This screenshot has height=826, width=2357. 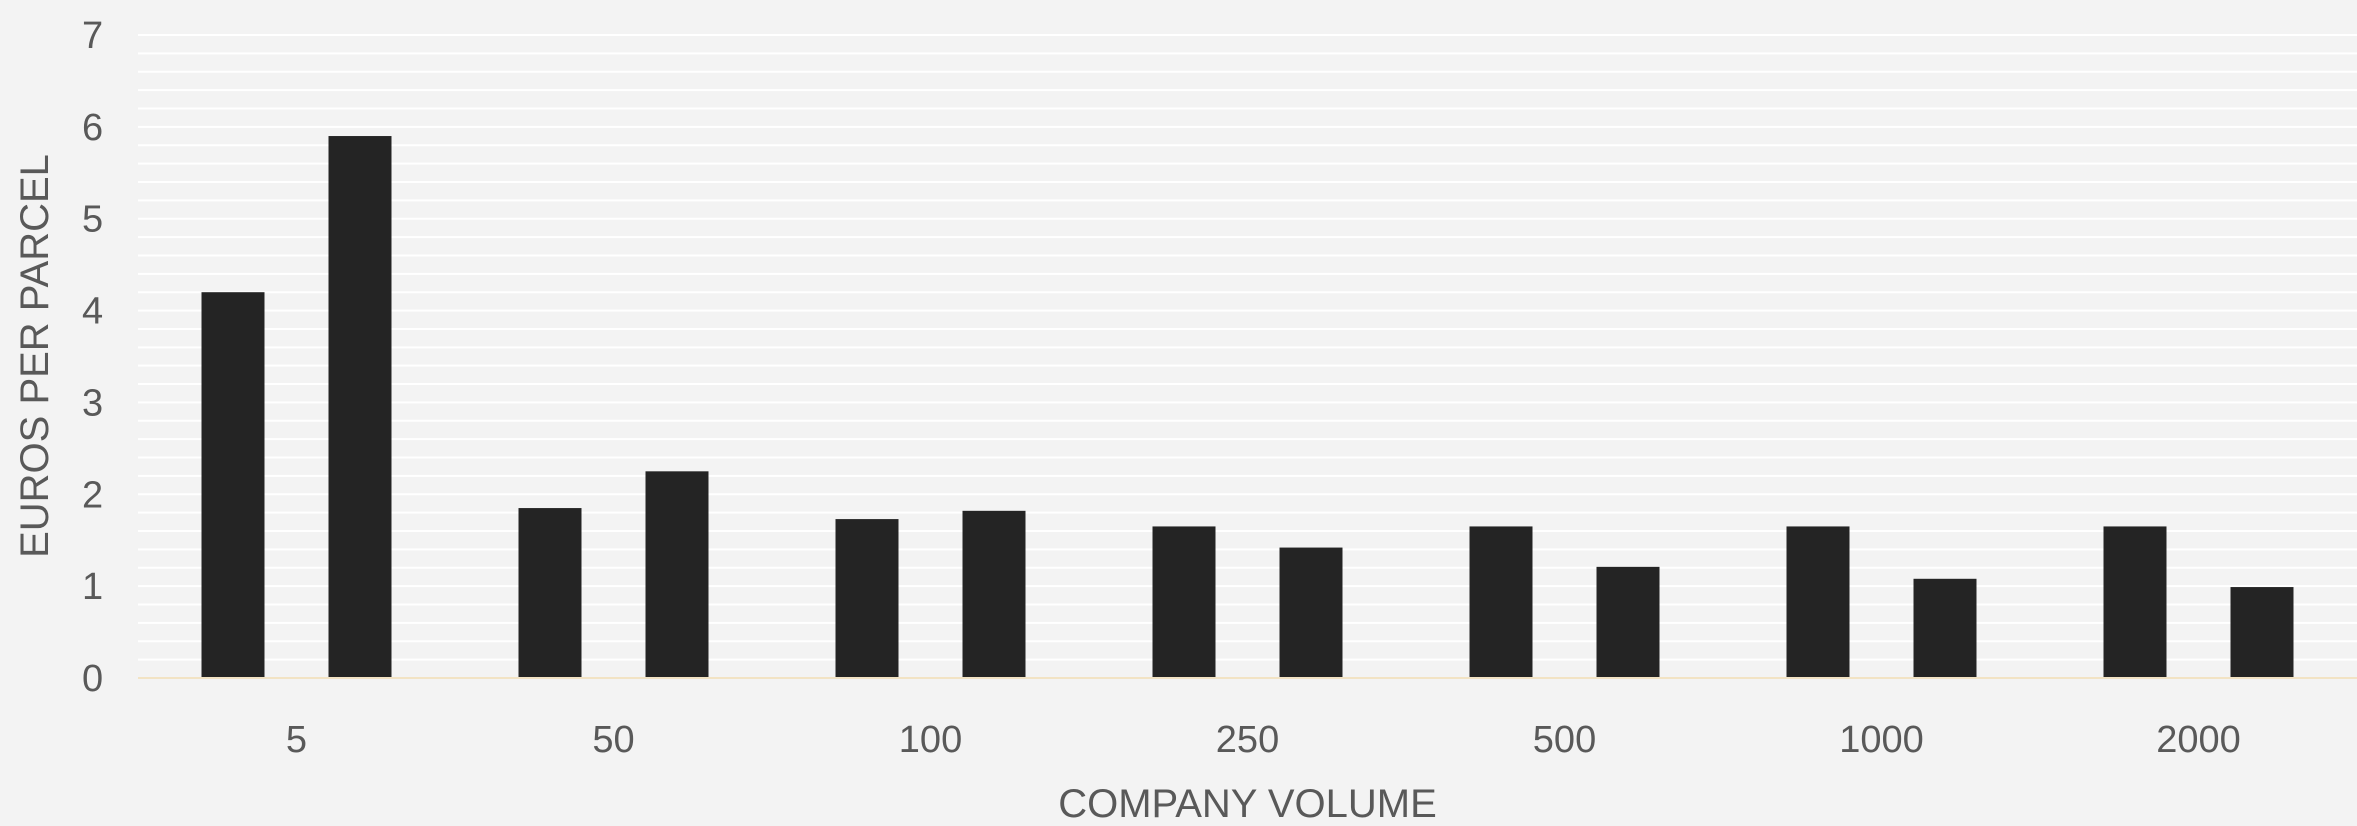 I want to click on y-tick-label: 5, so click(x=92, y=220).